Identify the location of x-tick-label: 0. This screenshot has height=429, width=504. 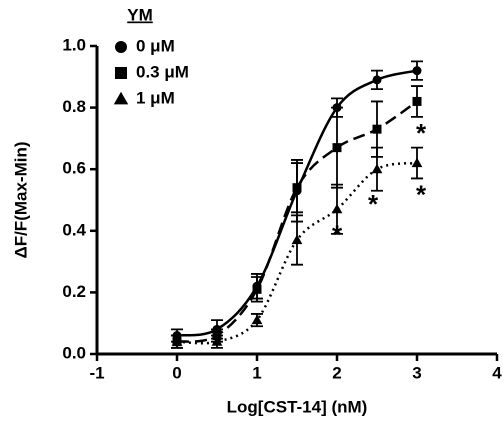
(176, 372).